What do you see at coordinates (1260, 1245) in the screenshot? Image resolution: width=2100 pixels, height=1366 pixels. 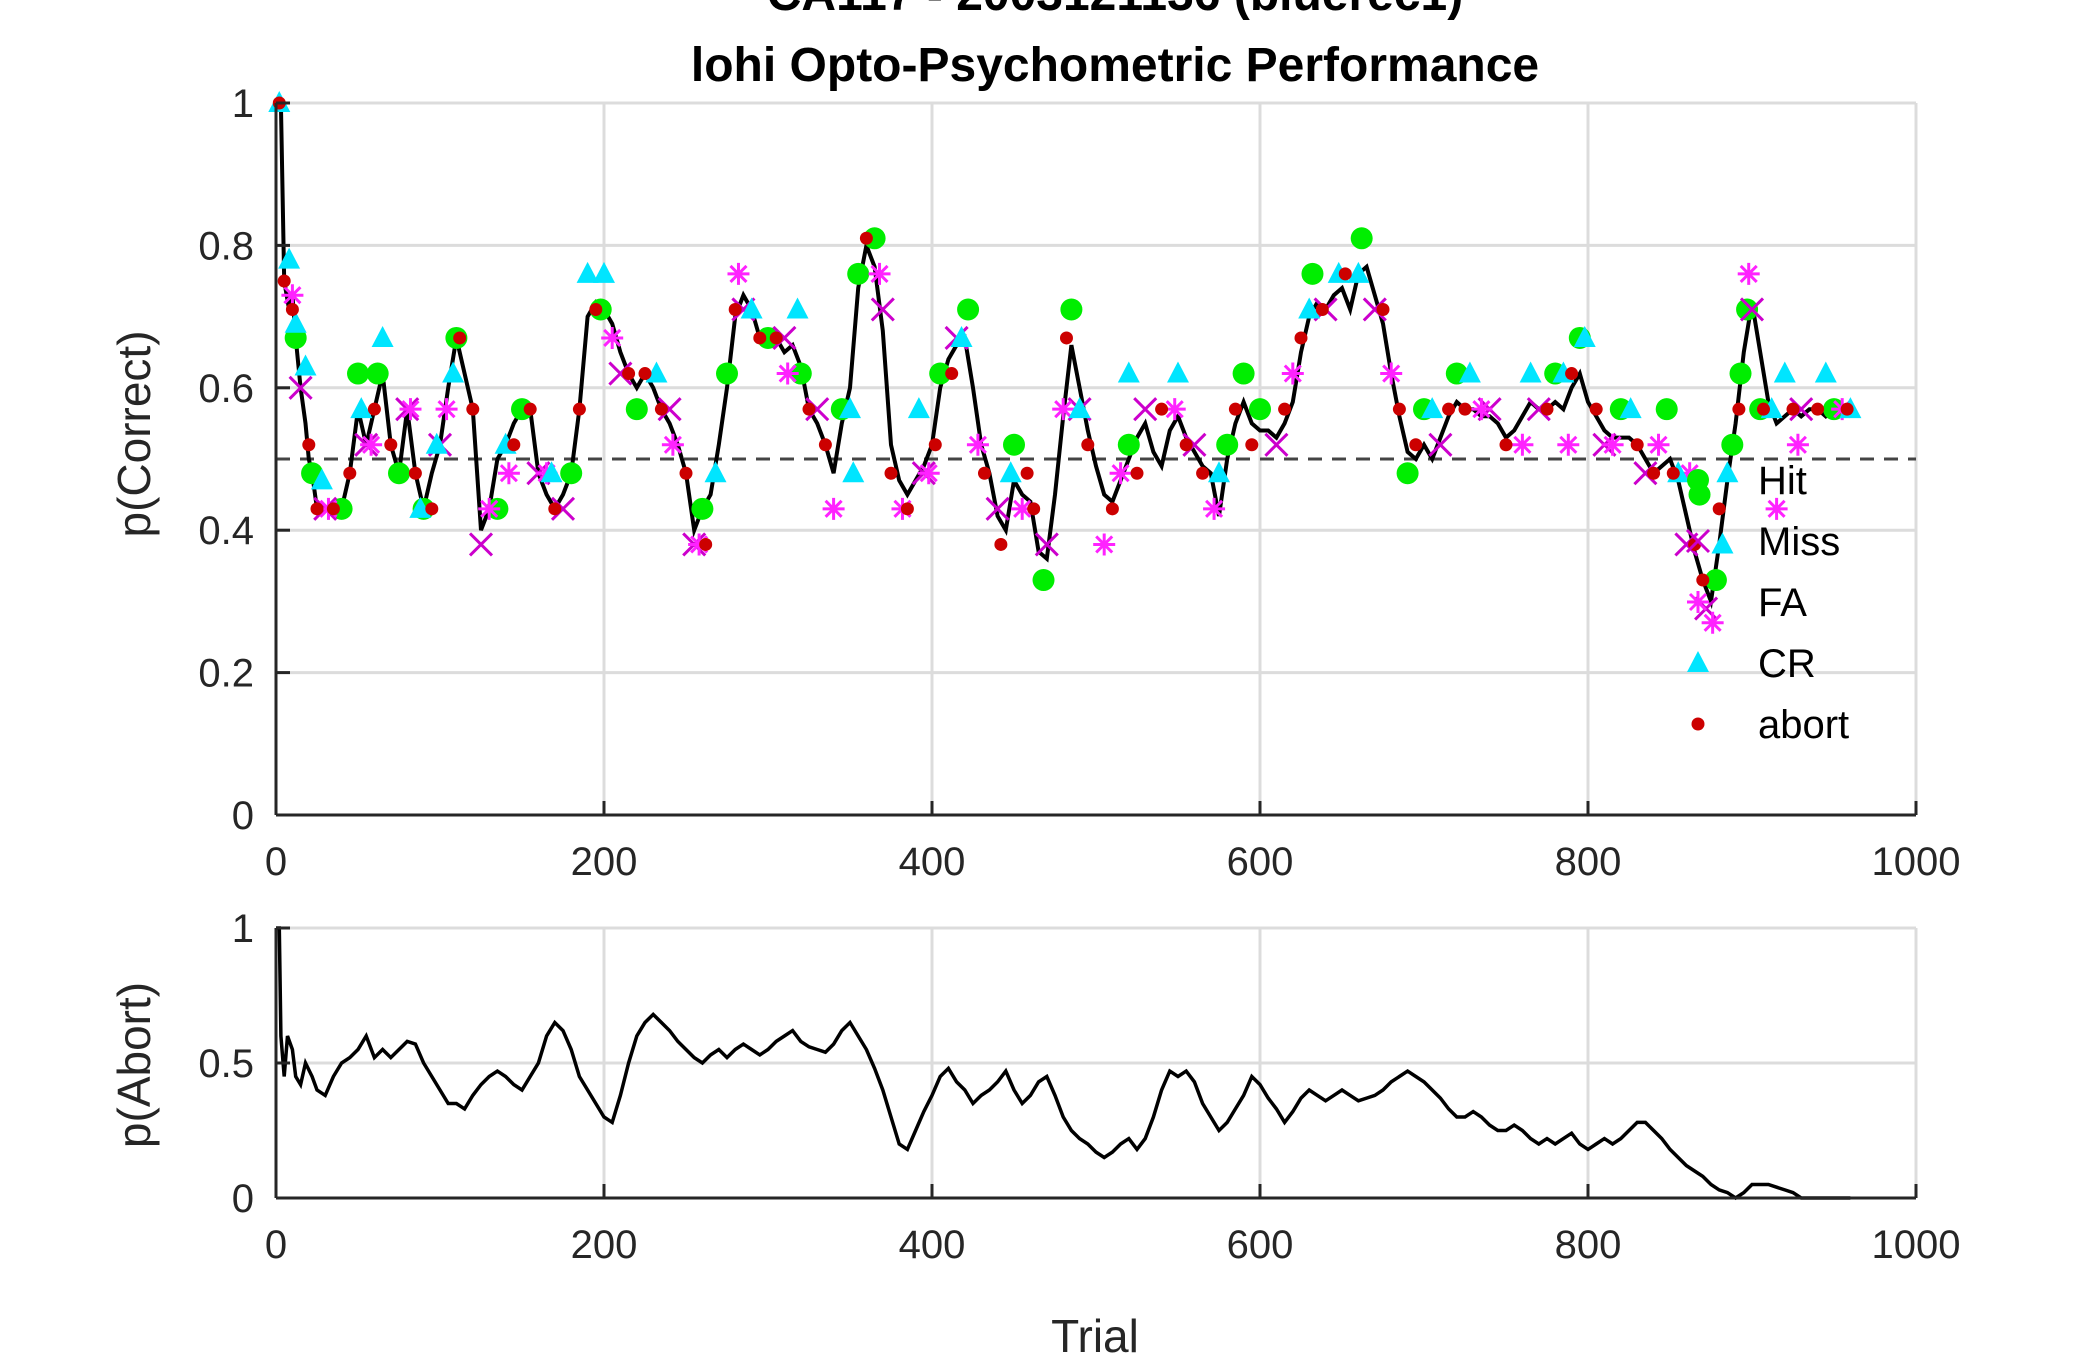 I see `x-tick-label: 600` at bounding box center [1260, 1245].